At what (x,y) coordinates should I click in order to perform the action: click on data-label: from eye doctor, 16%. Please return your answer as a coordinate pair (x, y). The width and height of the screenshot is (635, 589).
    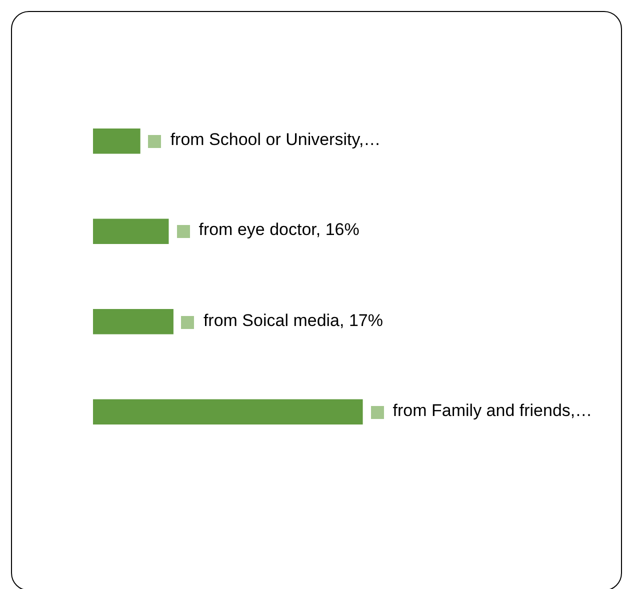
    Looking at the image, I should click on (279, 230).